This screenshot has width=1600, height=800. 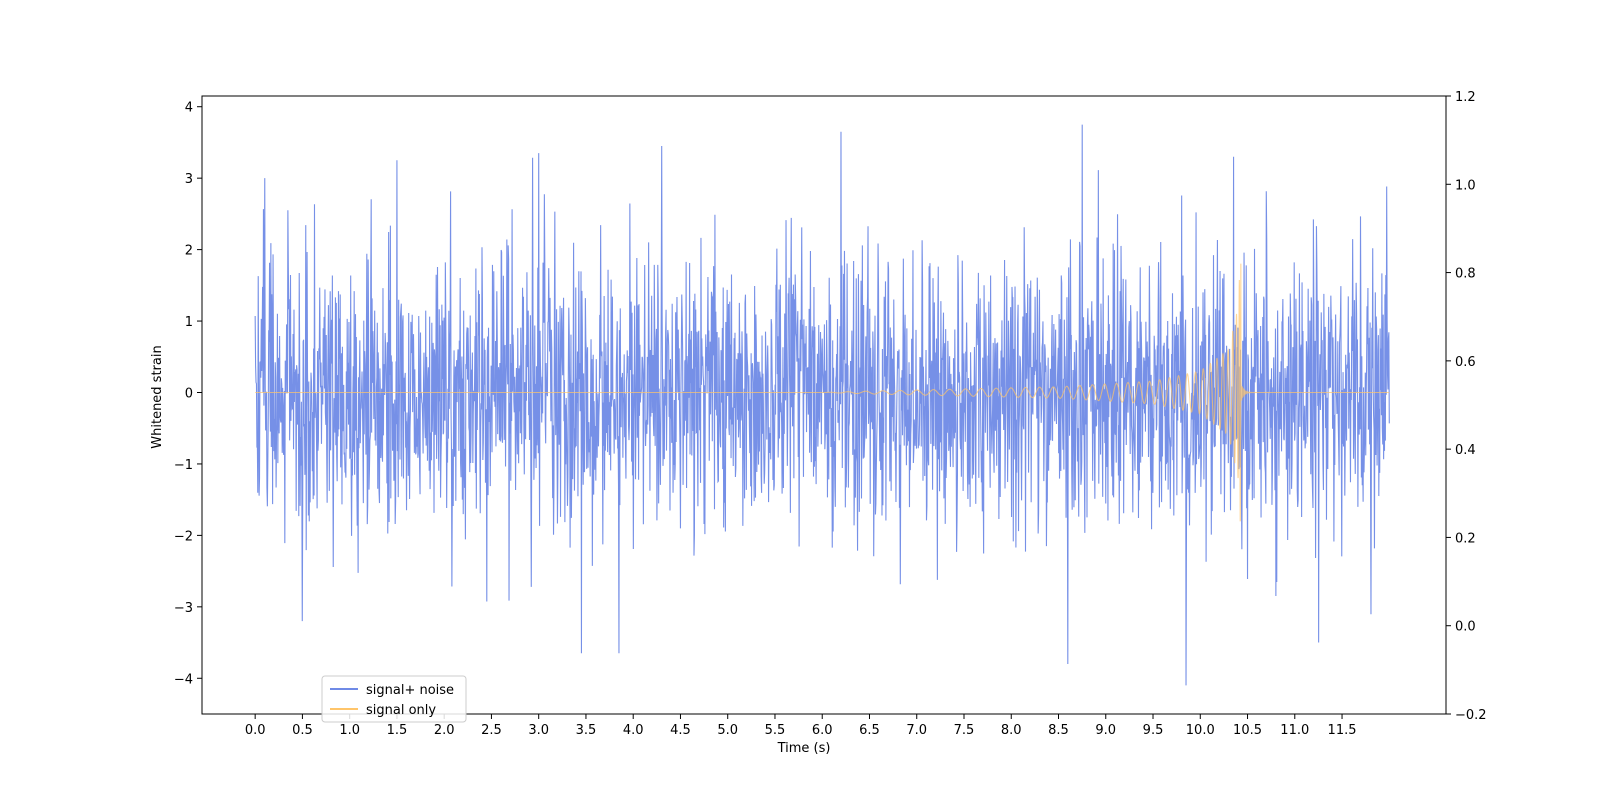 I want to click on x-tick-label: 0.5, so click(x=302, y=730).